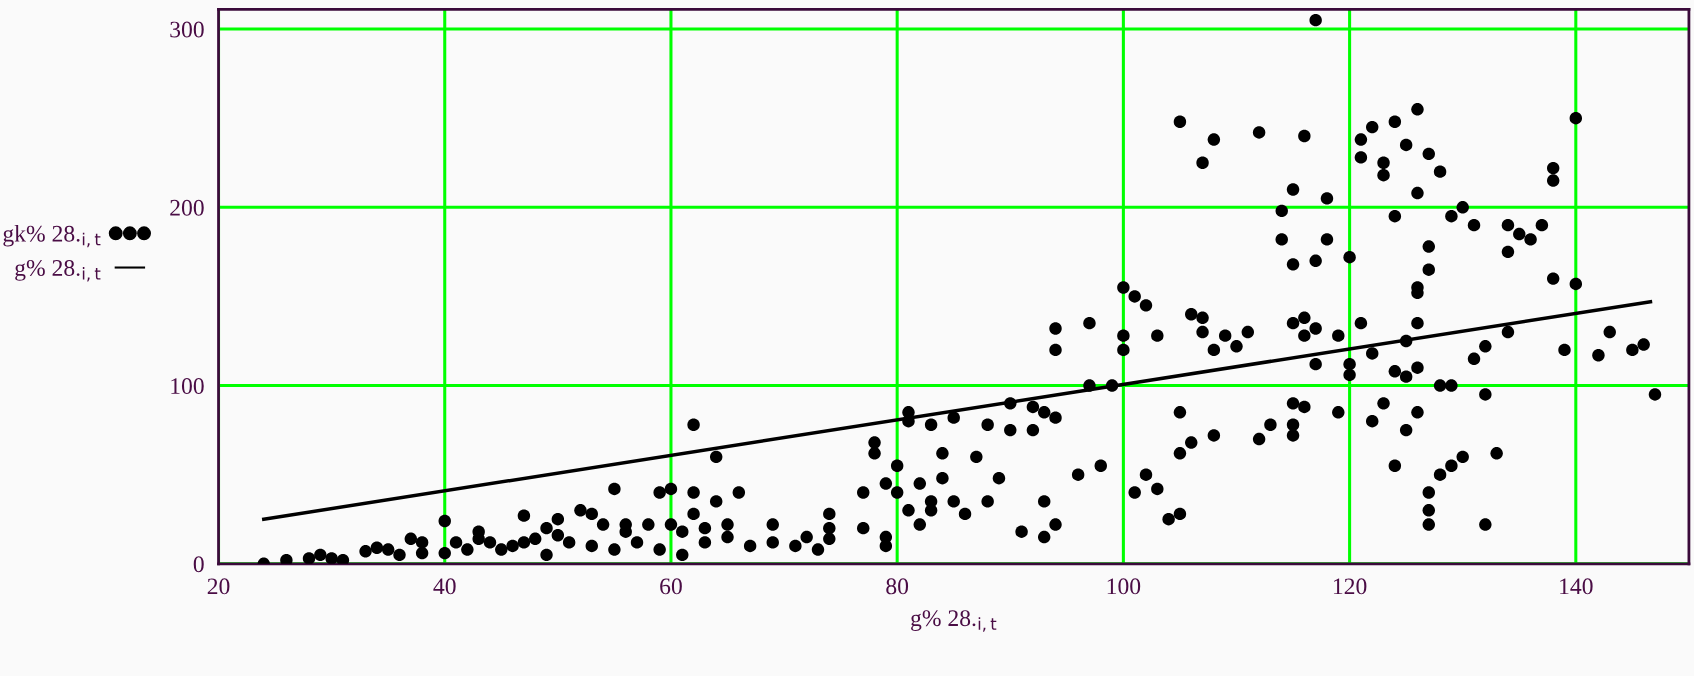 The height and width of the screenshot is (676, 1694). Describe the element at coordinates (218, 586) in the screenshot. I see `x-tick-label: 20` at that location.